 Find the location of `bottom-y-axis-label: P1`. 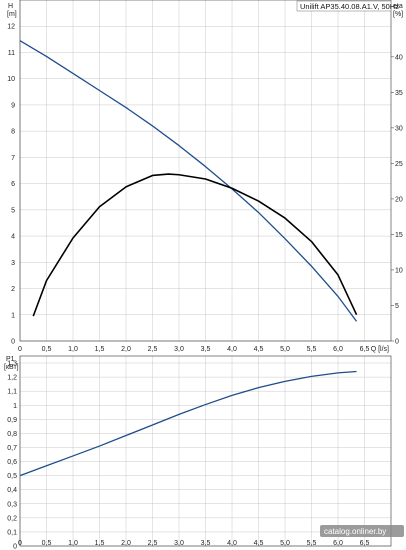

bottom-y-axis-label: P1 is located at coordinates (10, 359).